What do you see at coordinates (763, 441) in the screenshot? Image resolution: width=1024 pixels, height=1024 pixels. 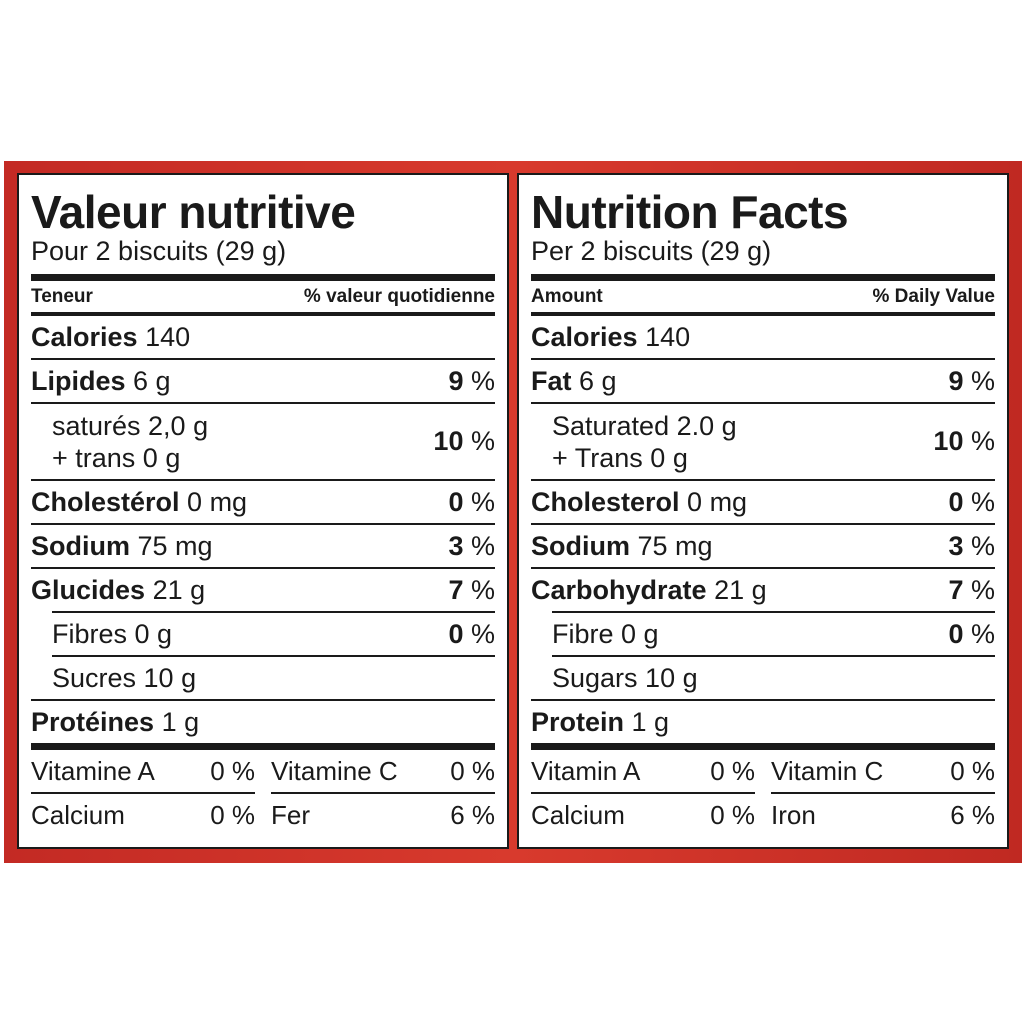 I see `saturated-trans-row: Saturated 2.0 g + Trans 0 g 10 %` at bounding box center [763, 441].